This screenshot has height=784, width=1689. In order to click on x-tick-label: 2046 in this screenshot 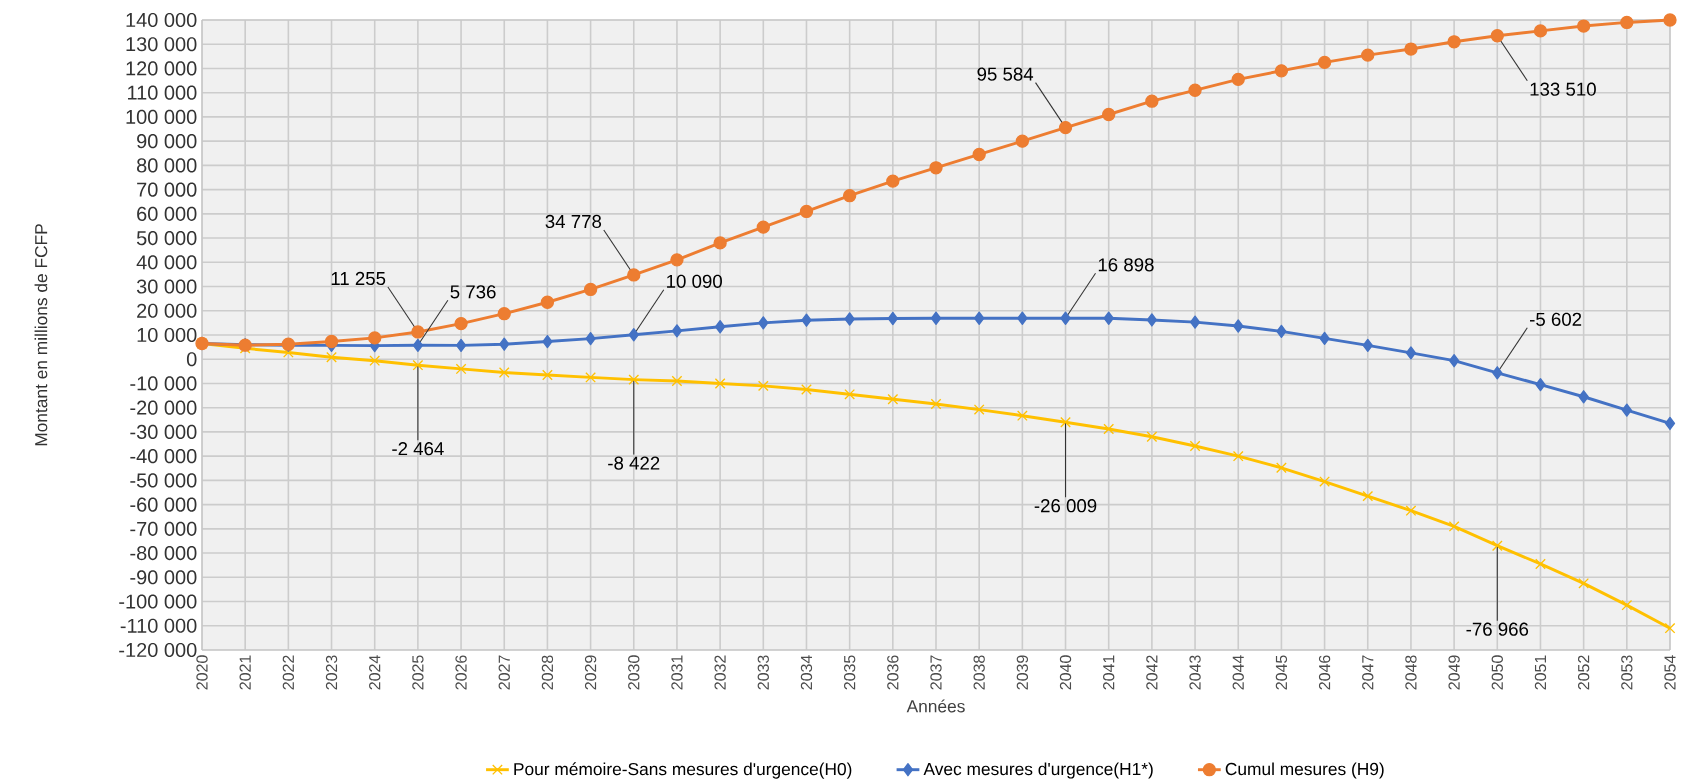, I will do `click(1324, 672)`.